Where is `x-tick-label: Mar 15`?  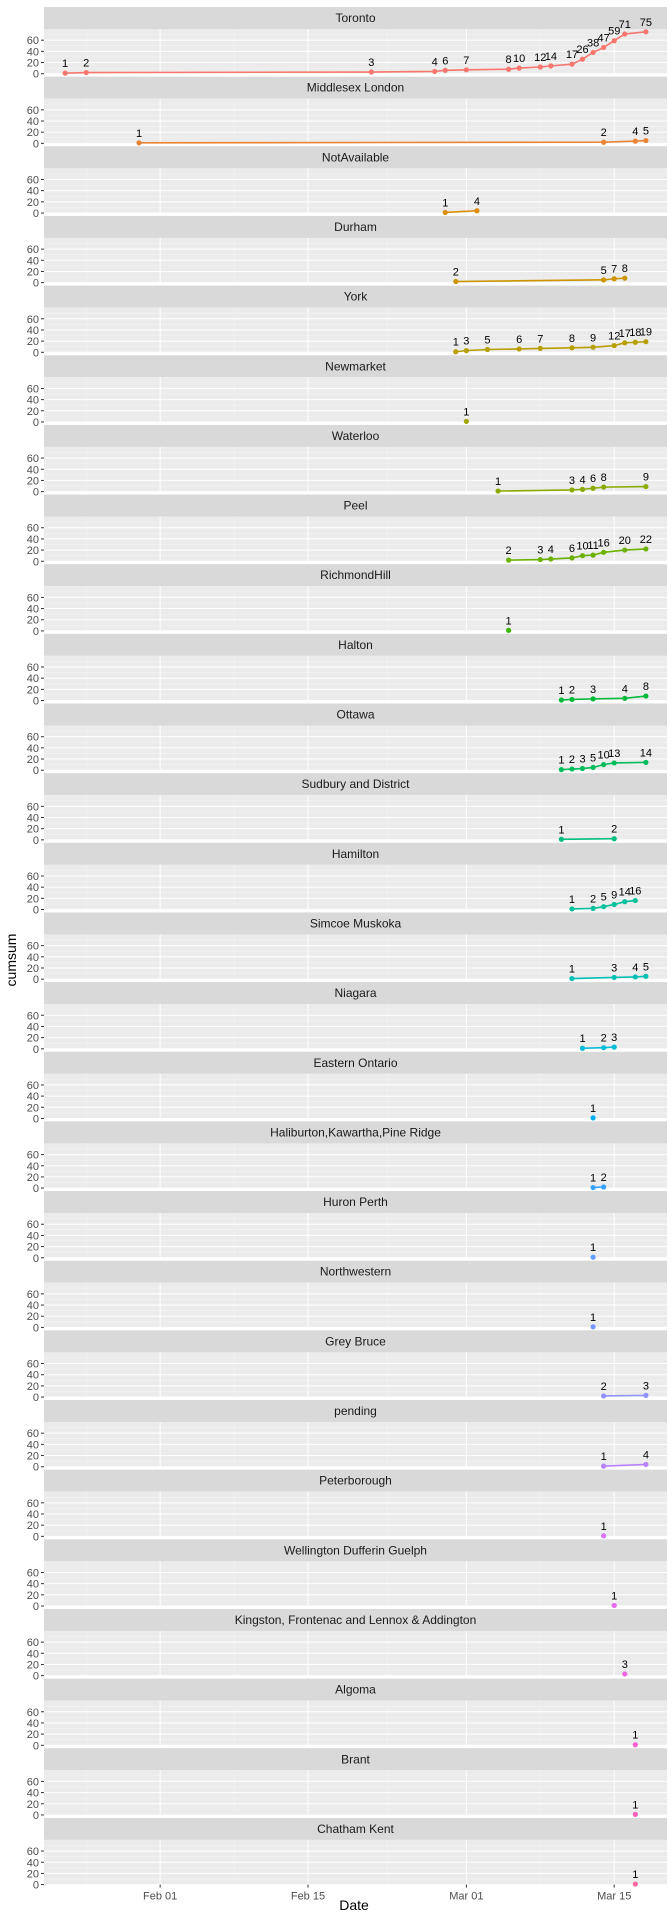 x-tick-label: Mar 15 is located at coordinates (614, 1897).